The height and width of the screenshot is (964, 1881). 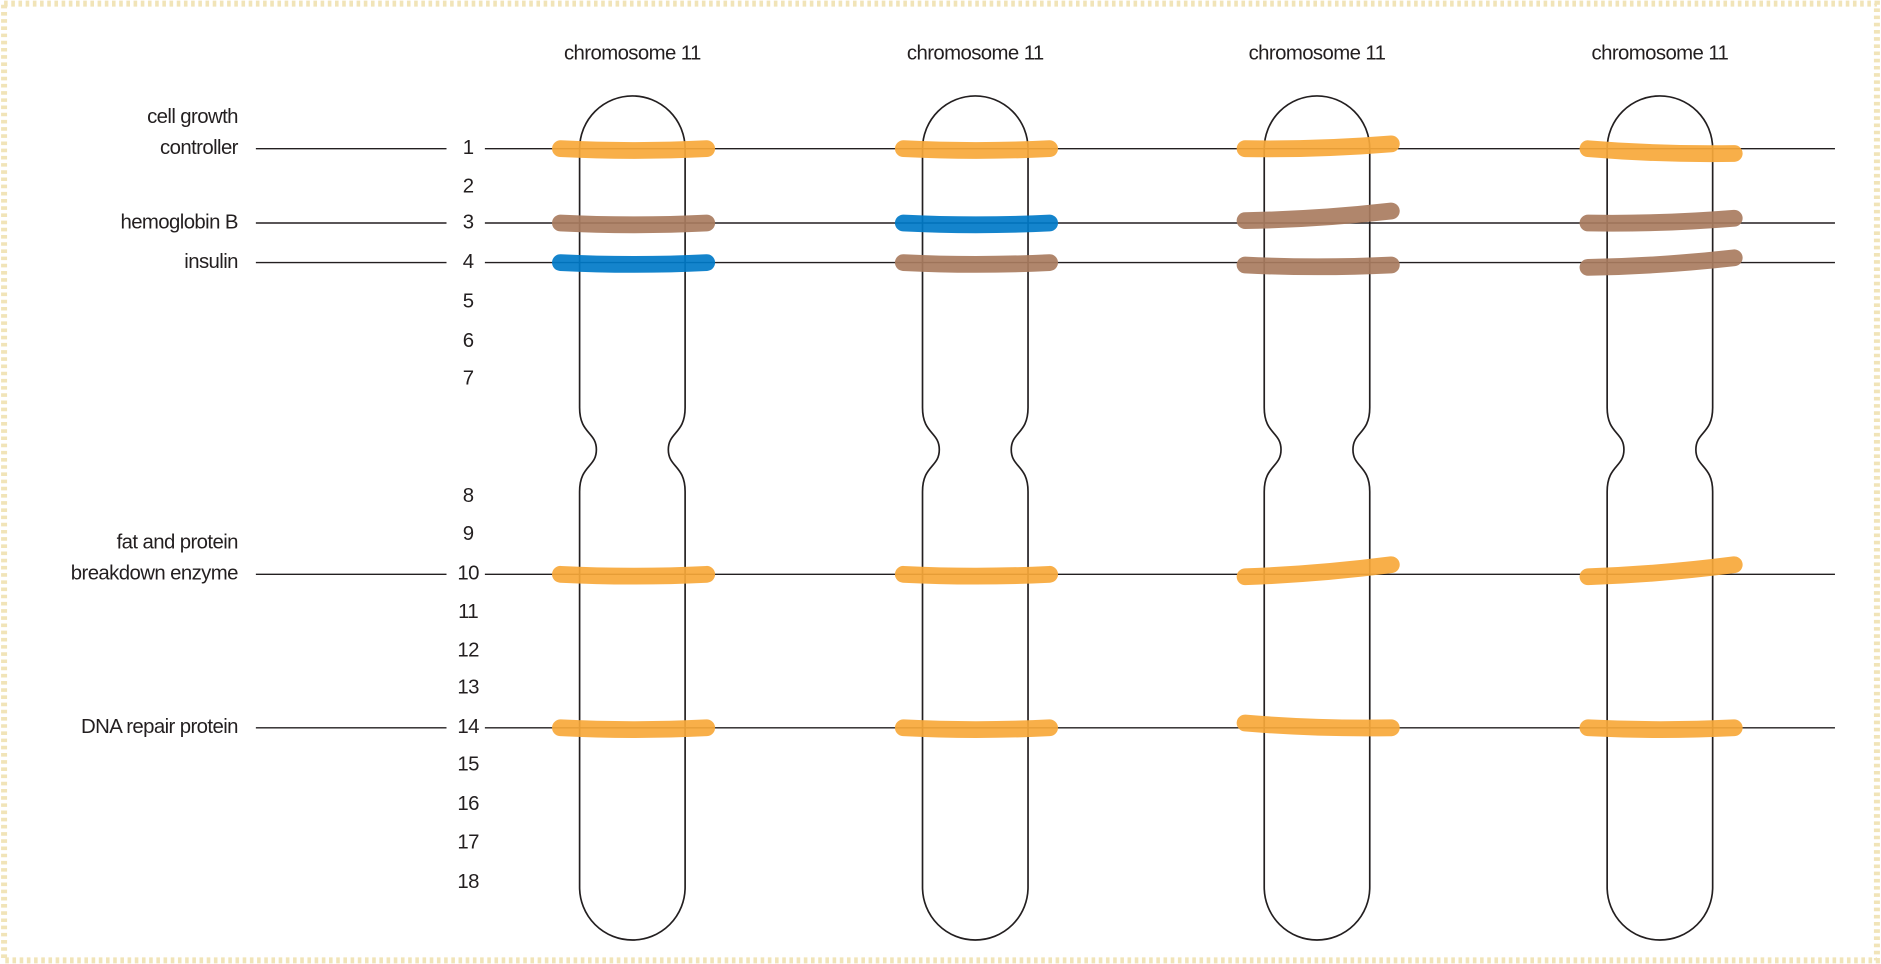 I want to click on position-number: 8, so click(x=468, y=496).